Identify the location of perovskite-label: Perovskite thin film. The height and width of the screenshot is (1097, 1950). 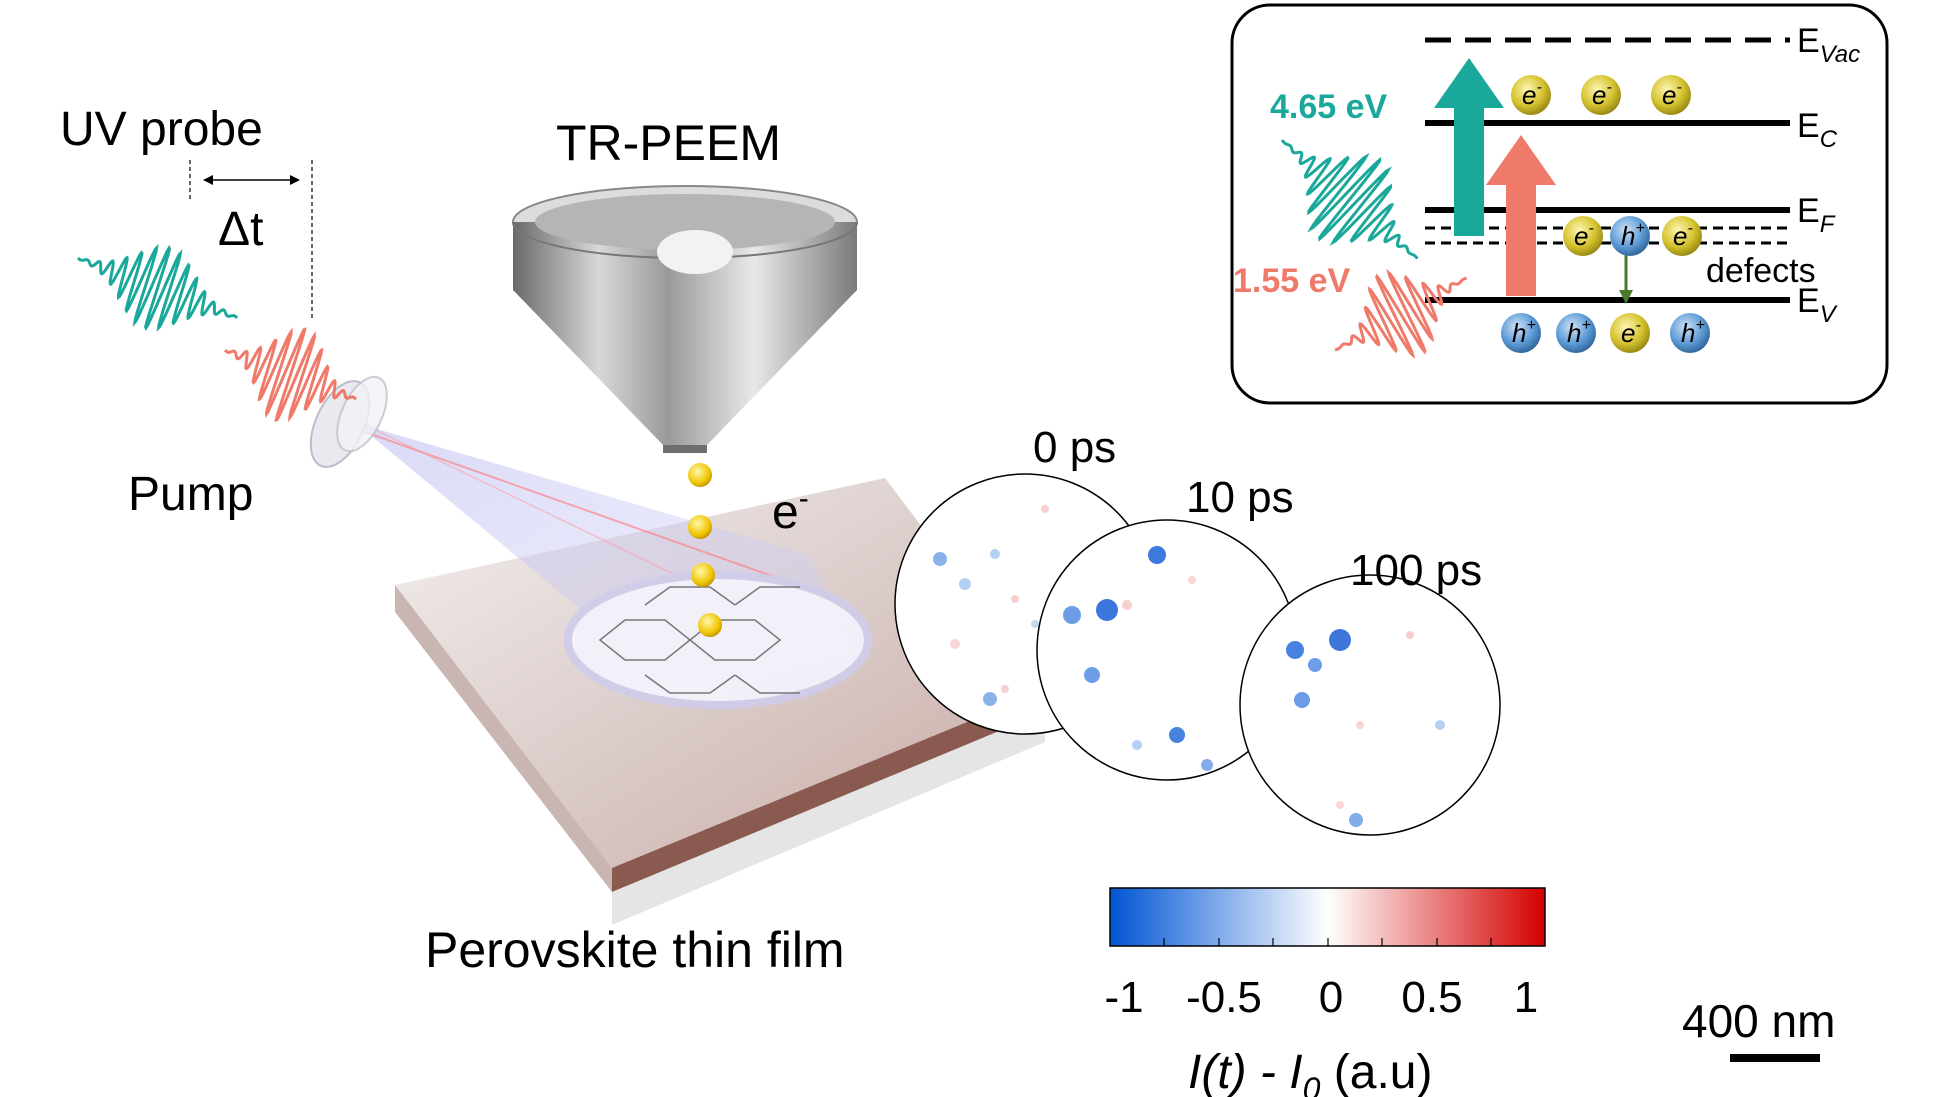
(635, 950).